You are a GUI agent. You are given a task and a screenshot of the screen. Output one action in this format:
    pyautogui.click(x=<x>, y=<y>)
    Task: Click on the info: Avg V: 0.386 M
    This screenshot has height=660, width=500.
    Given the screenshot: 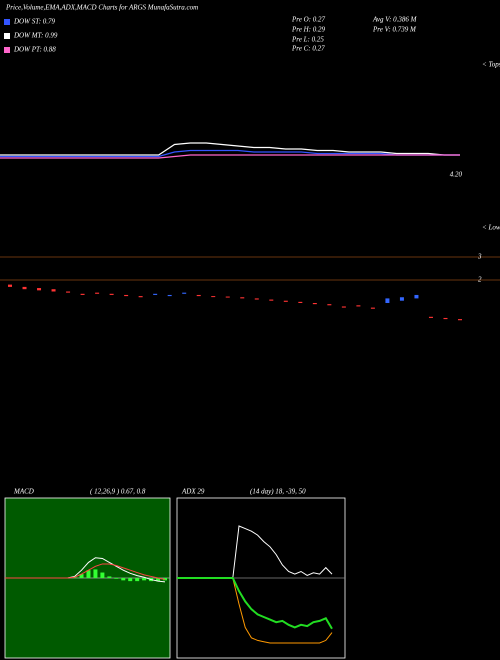 What is the action you would take?
    pyautogui.click(x=395, y=20)
    